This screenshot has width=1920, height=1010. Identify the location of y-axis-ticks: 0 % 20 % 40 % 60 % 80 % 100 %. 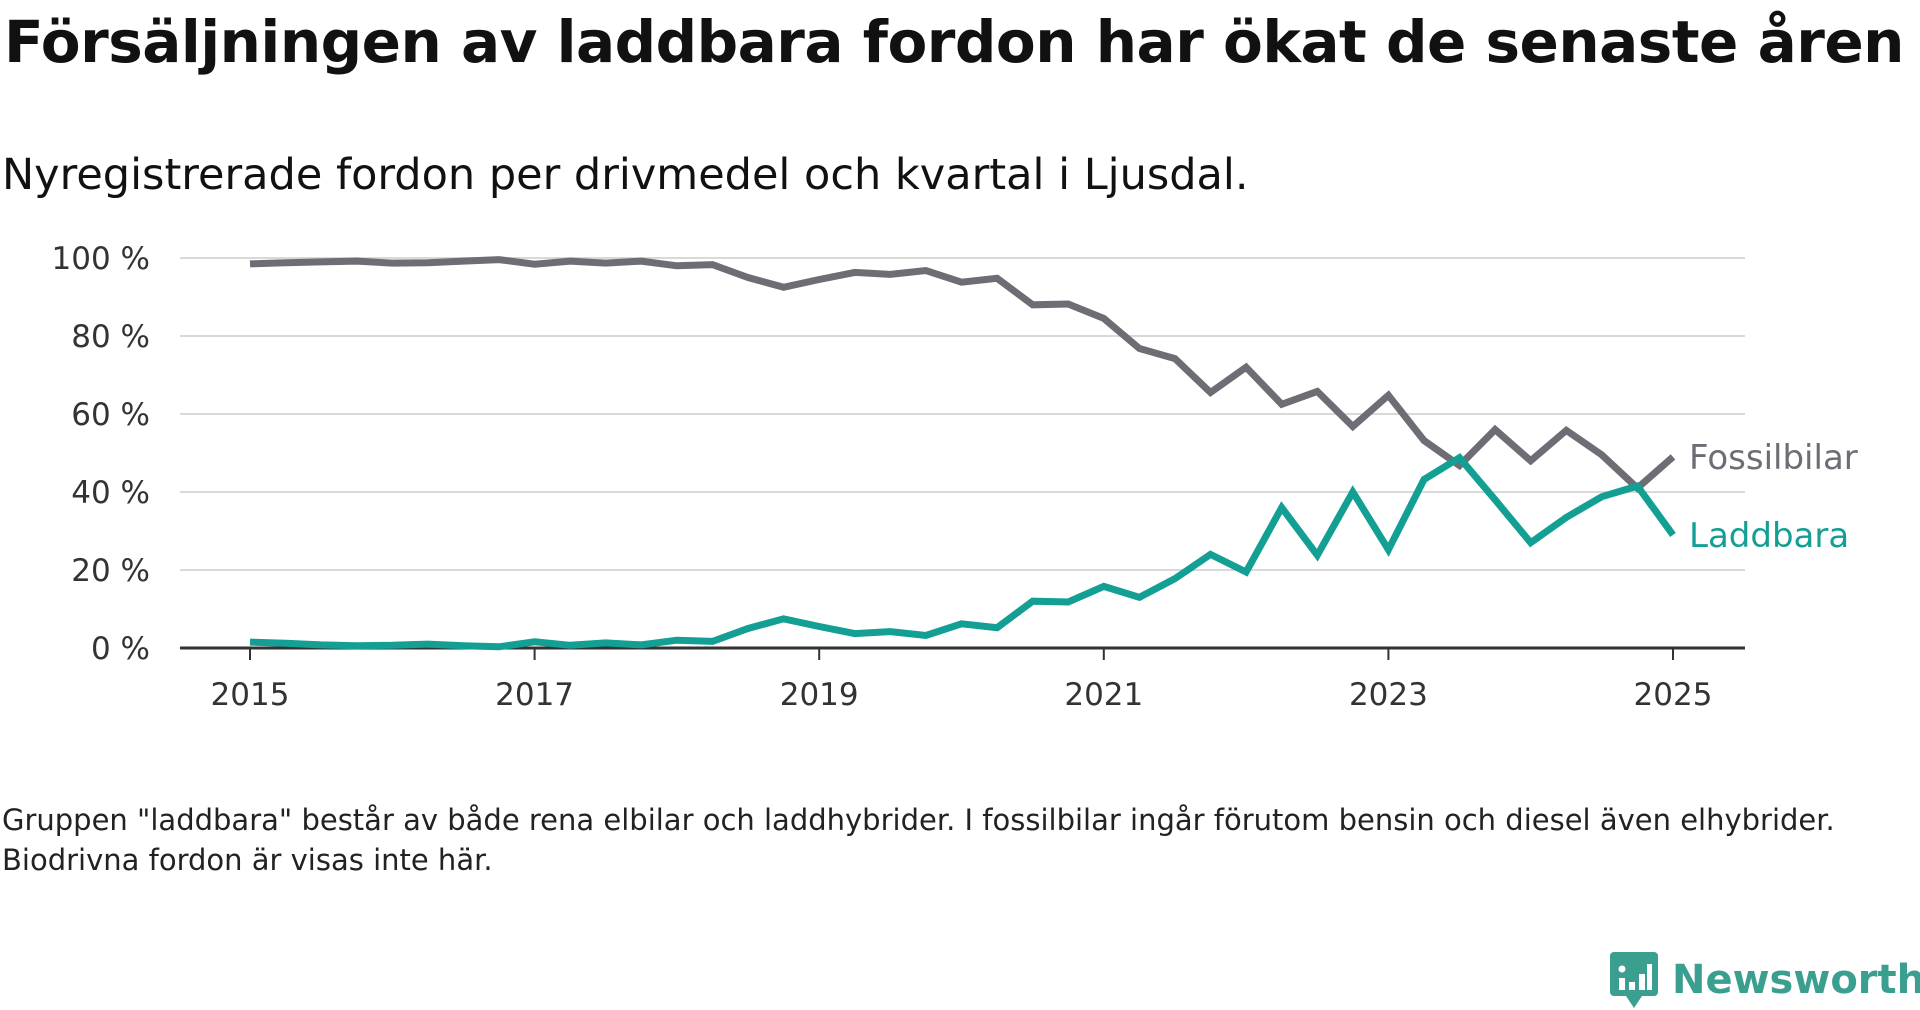
(101, 454).